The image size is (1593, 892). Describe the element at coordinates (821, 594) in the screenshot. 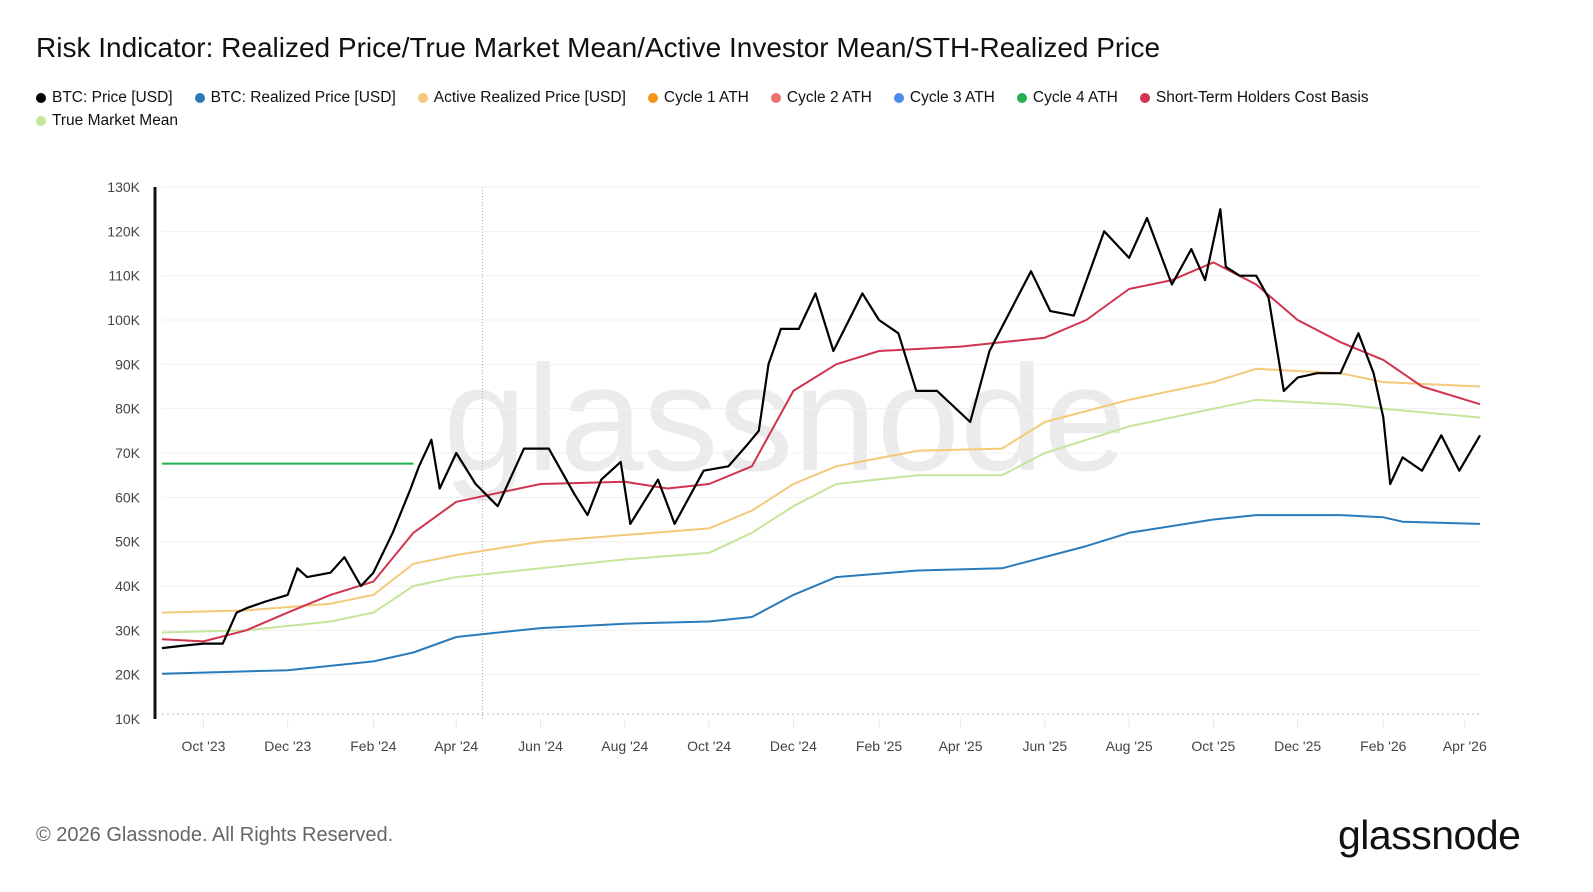

I see `series-line-btc-realized-price-usd` at that location.